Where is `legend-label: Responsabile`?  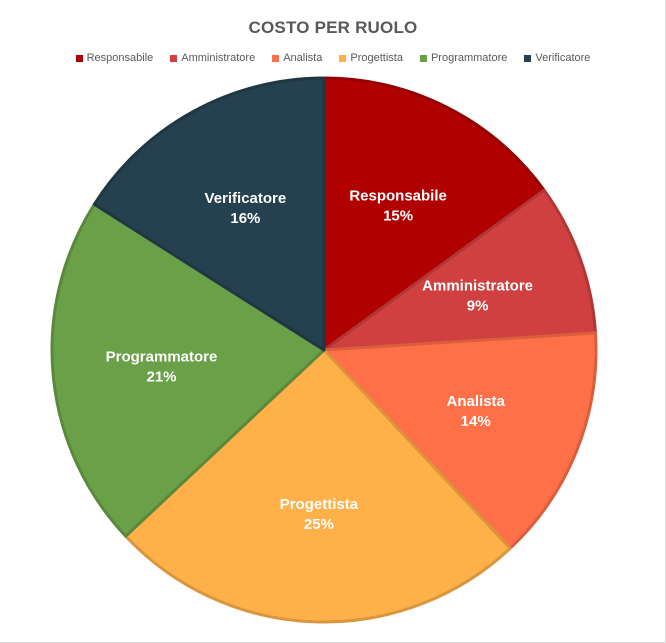
legend-label: Responsabile is located at coordinates (120, 58).